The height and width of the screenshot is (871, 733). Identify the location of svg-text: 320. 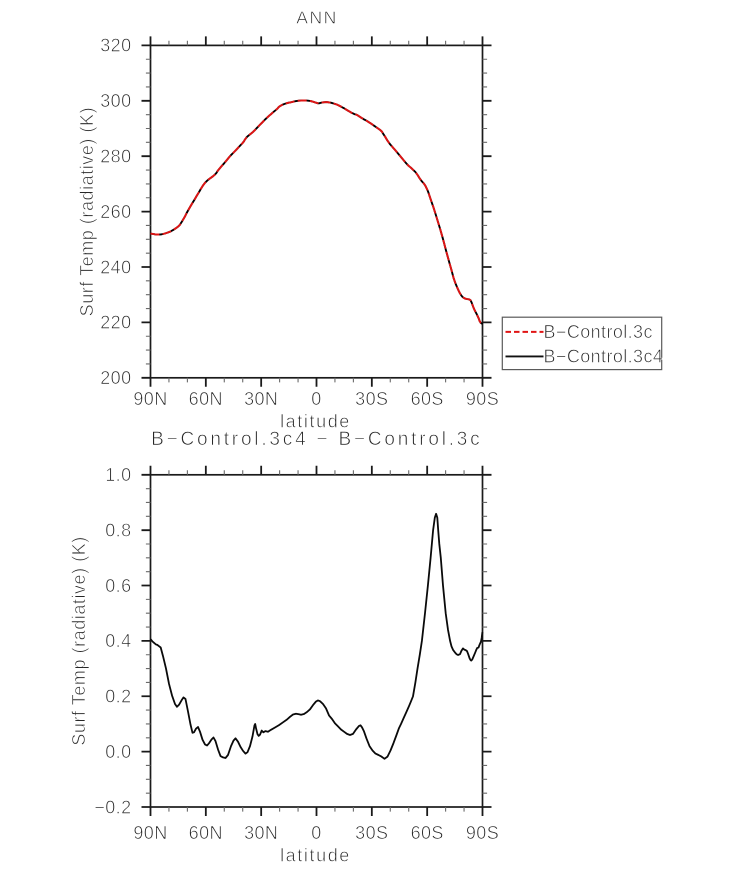
(115, 46).